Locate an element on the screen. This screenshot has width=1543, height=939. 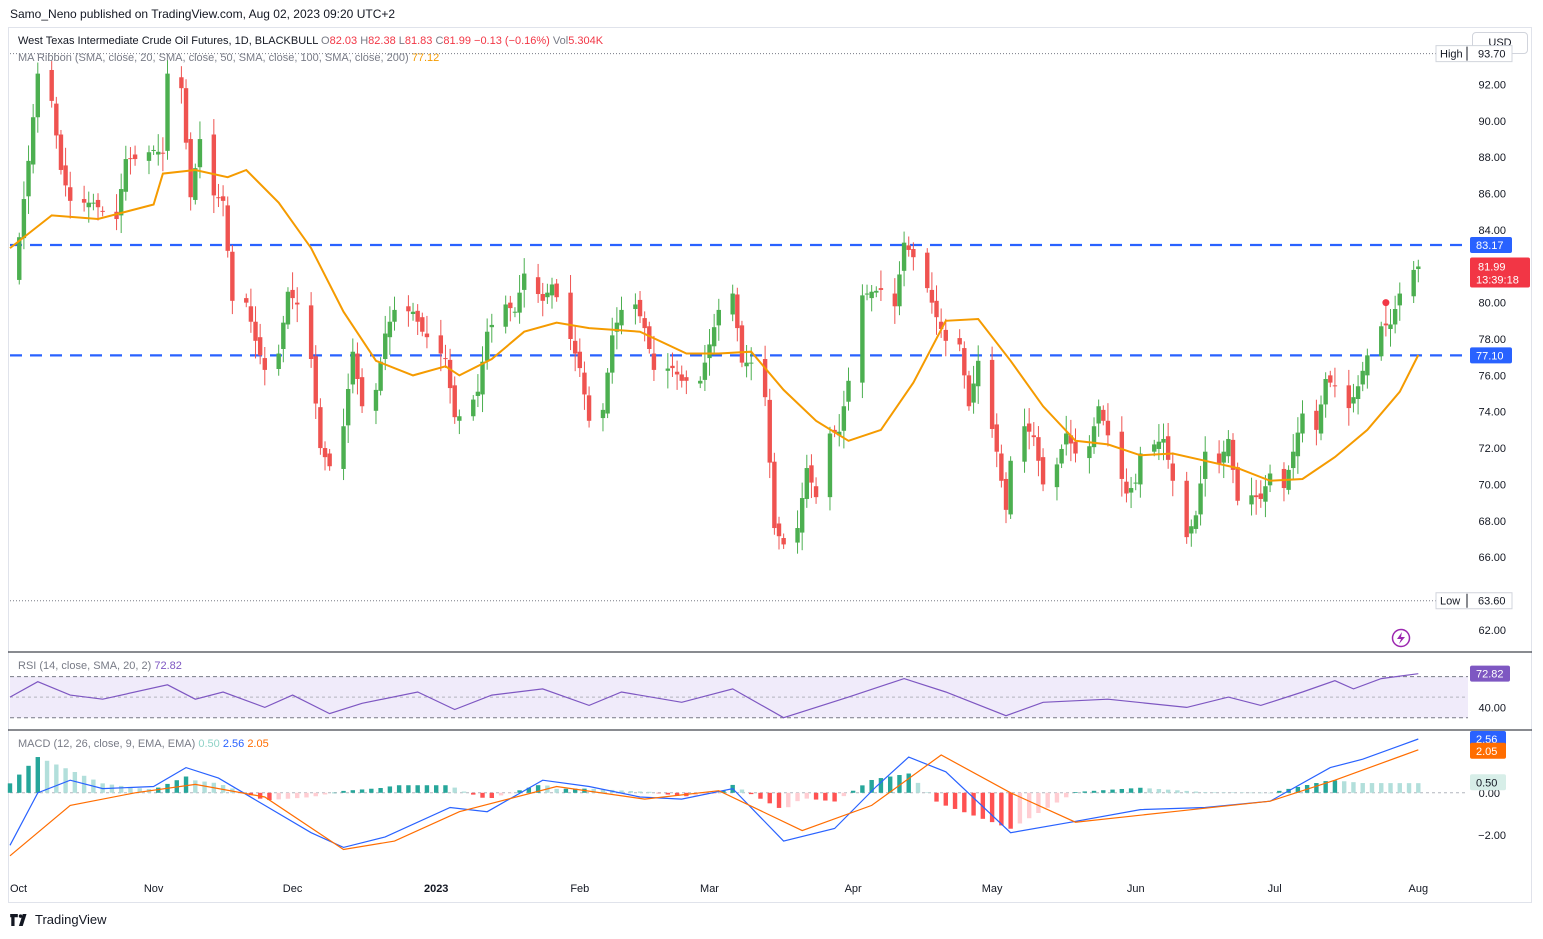
macd-pane: 0.00 −2.00 is located at coordinates (756, 797).